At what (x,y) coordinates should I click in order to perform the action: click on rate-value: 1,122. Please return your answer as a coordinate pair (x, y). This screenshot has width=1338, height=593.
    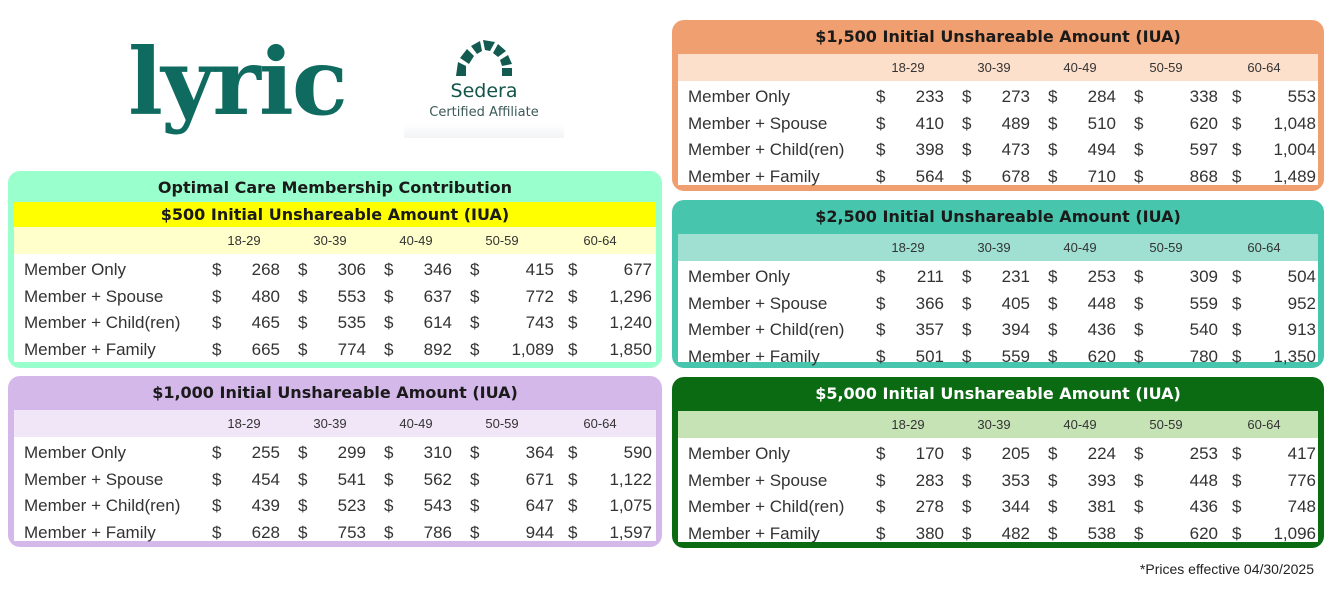
    Looking at the image, I should click on (630, 479).